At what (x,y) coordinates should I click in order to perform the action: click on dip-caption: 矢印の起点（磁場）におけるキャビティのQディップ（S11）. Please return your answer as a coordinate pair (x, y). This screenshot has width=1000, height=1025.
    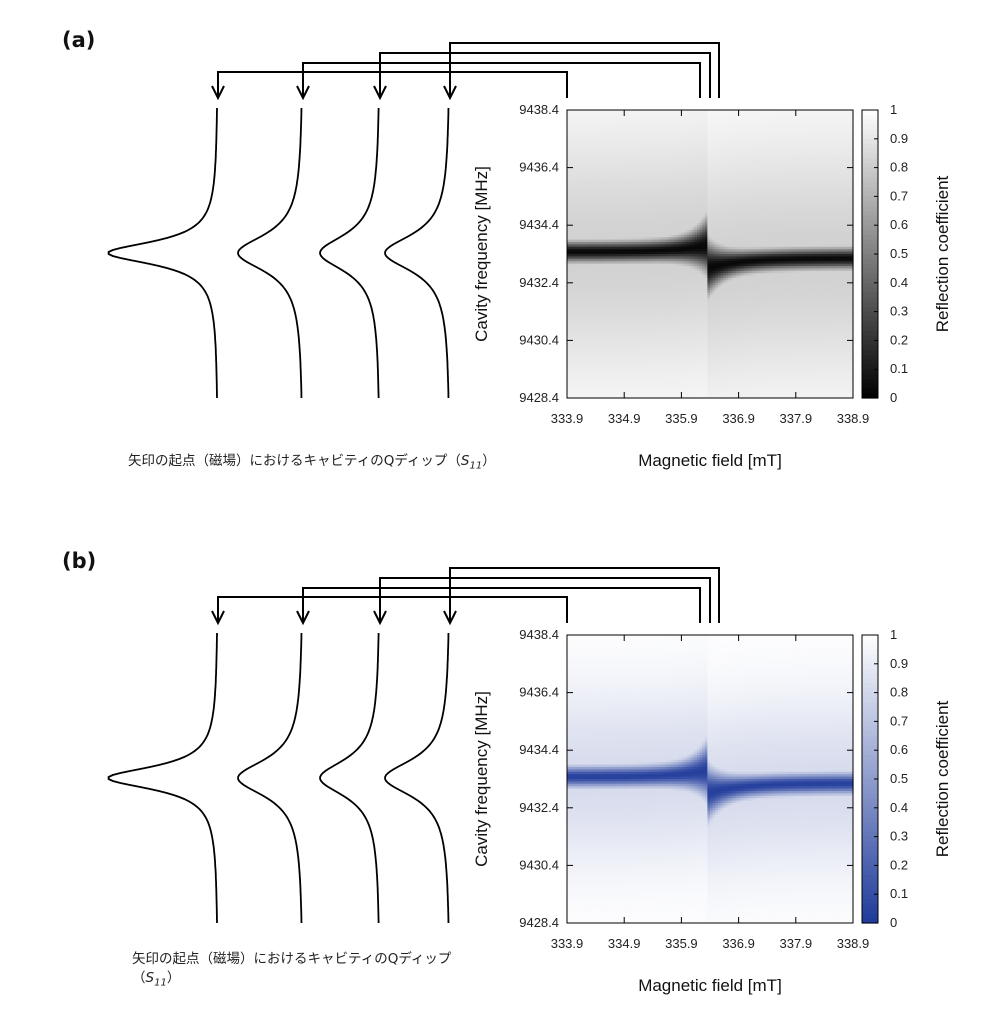
    Looking at the image, I should click on (312, 464).